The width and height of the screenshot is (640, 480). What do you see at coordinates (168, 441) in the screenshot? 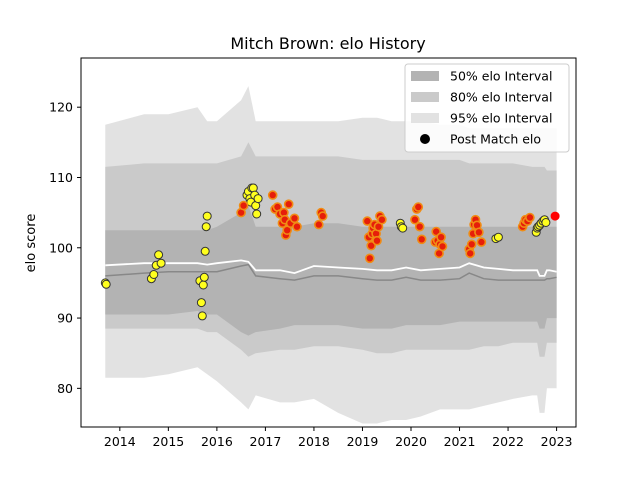
I see `x-tick-label: 2015` at bounding box center [168, 441].